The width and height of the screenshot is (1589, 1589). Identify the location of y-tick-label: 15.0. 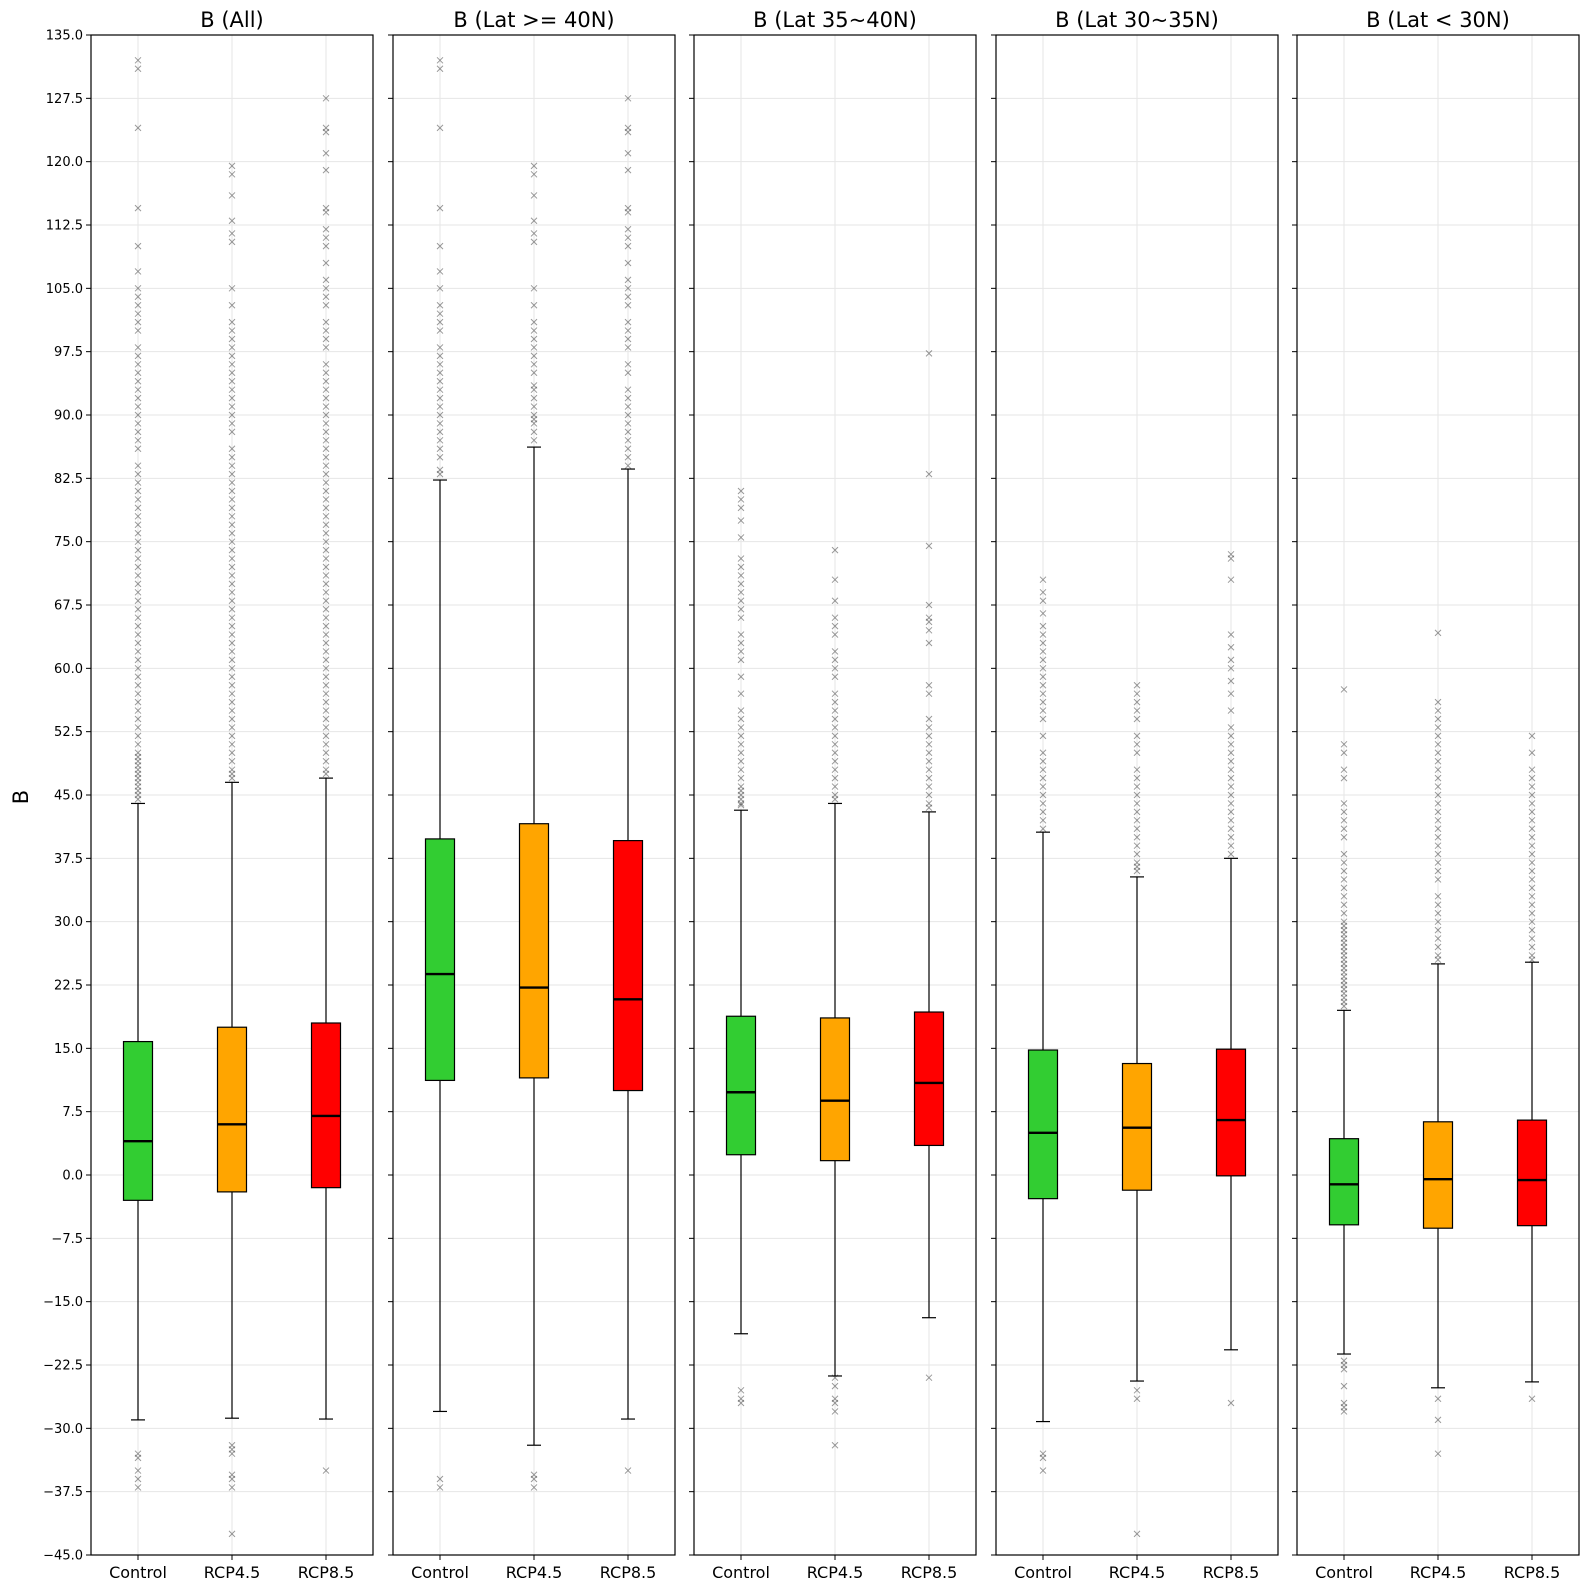
(68, 1049).